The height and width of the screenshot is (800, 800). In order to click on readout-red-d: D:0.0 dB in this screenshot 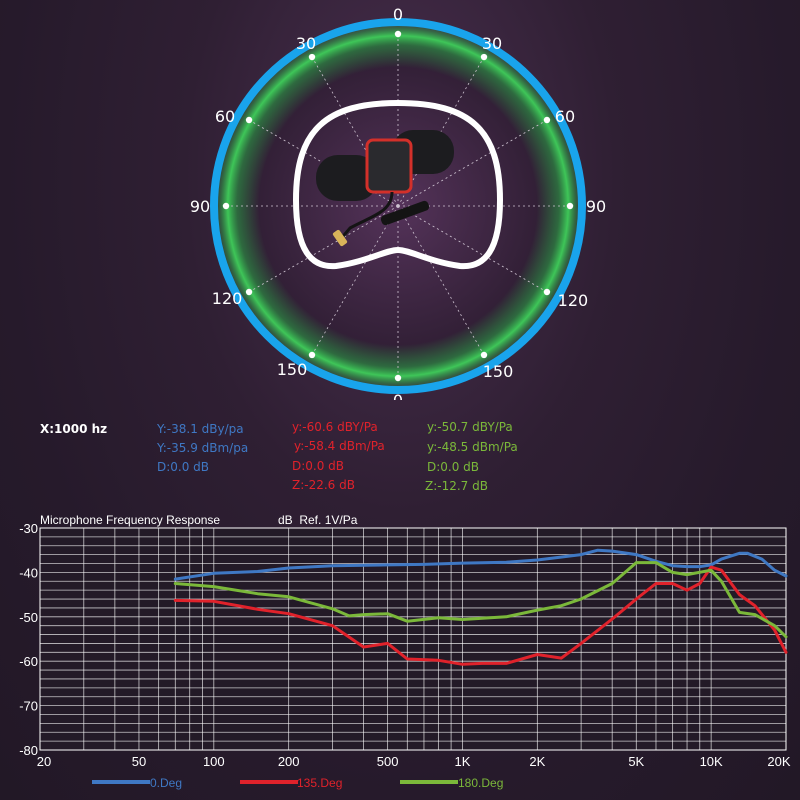, I will do `click(318, 466)`.